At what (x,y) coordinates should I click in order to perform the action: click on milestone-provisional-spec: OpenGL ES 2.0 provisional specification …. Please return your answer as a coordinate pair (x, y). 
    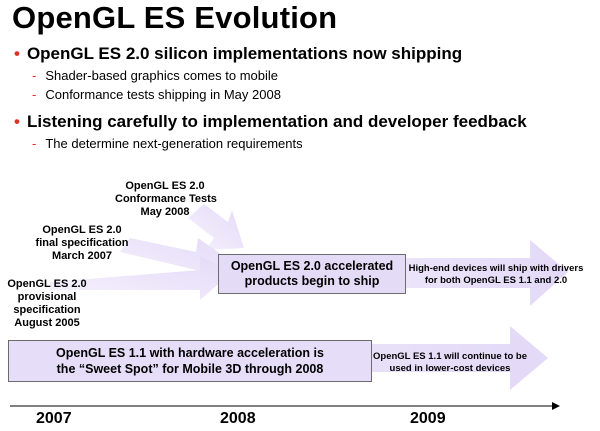
    Looking at the image, I should click on (47, 304).